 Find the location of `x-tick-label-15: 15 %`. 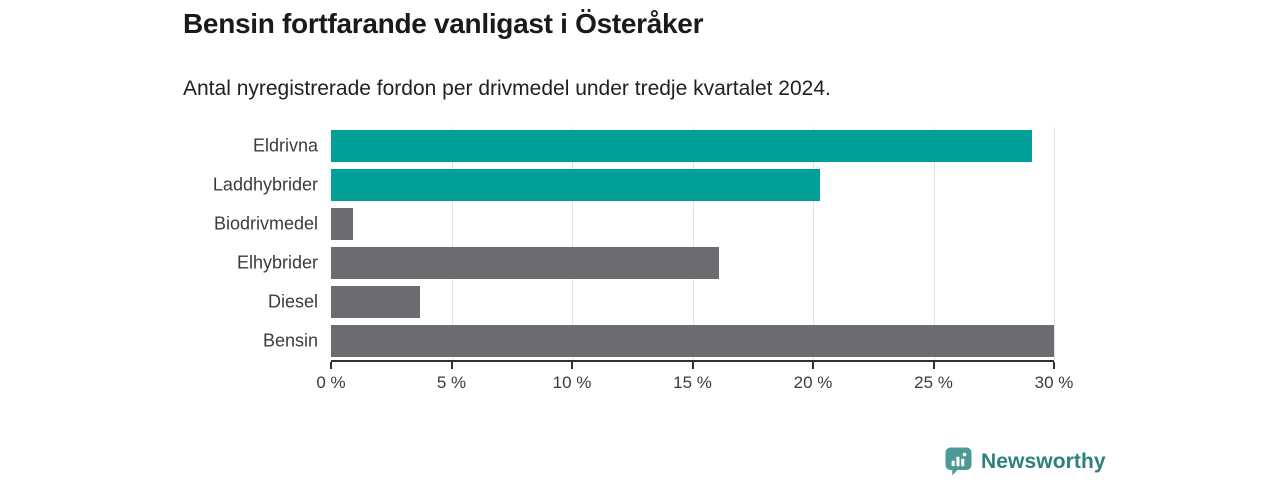

x-tick-label-15: 15 % is located at coordinates (692, 382).